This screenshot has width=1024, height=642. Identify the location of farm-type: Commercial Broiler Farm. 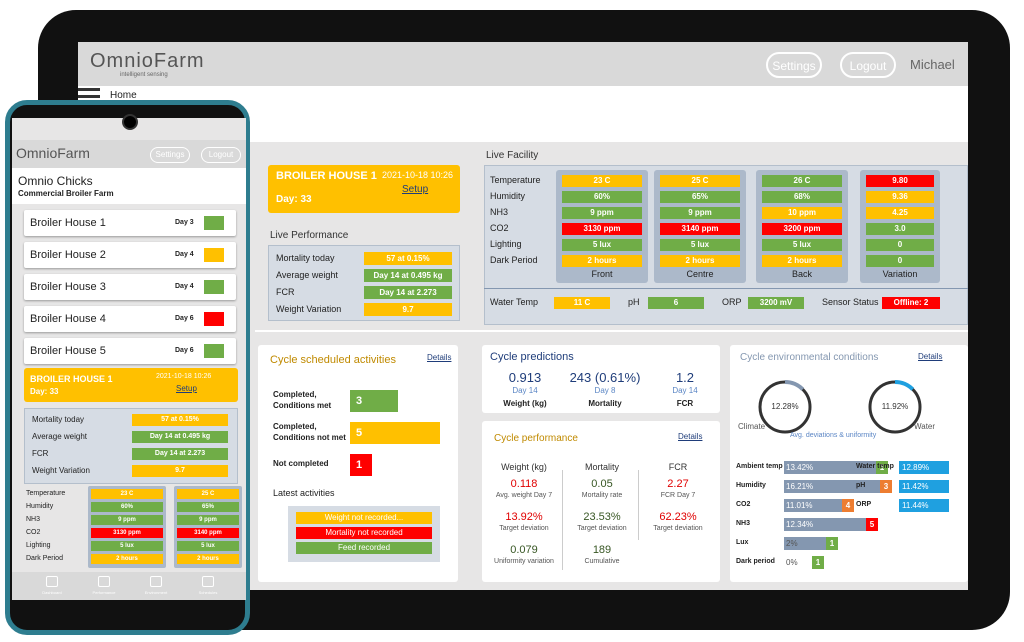
(66, 193).